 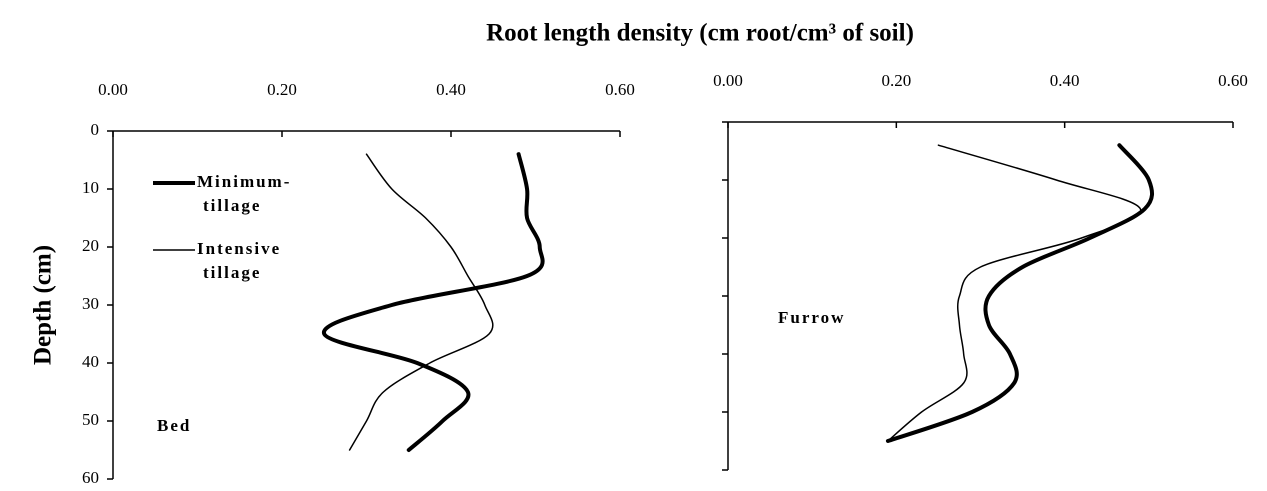 What do you see at coordinates (244, 193) in the screenshot?
I see `legend-label: Minimum-tillage` at bounding box center [244, 193].